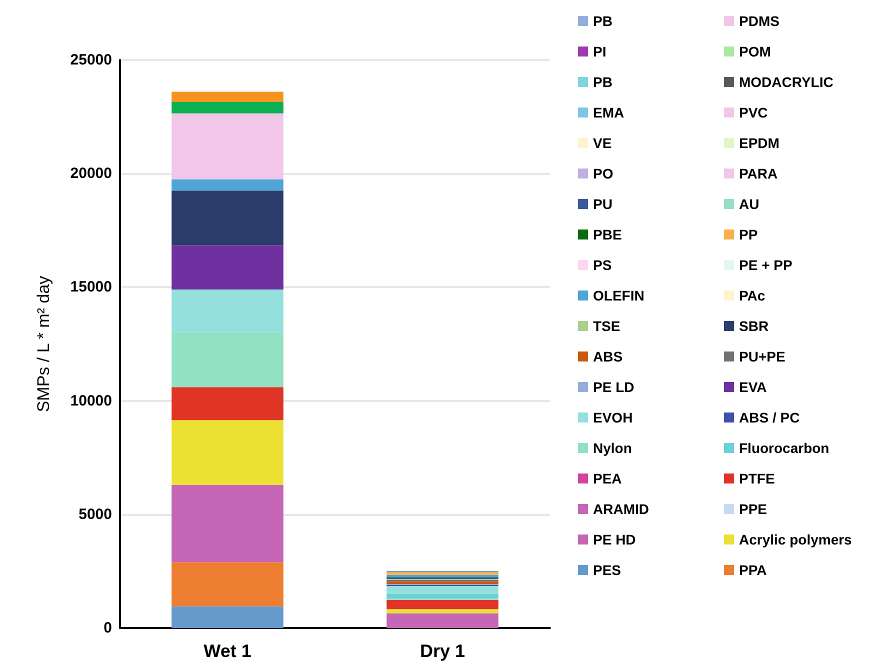 The image size is (880, 666). What do you see at coordinates (769, 418) in the screenshot?
I see `legend-label: ABS / PC` at bounding box center [769, 418].